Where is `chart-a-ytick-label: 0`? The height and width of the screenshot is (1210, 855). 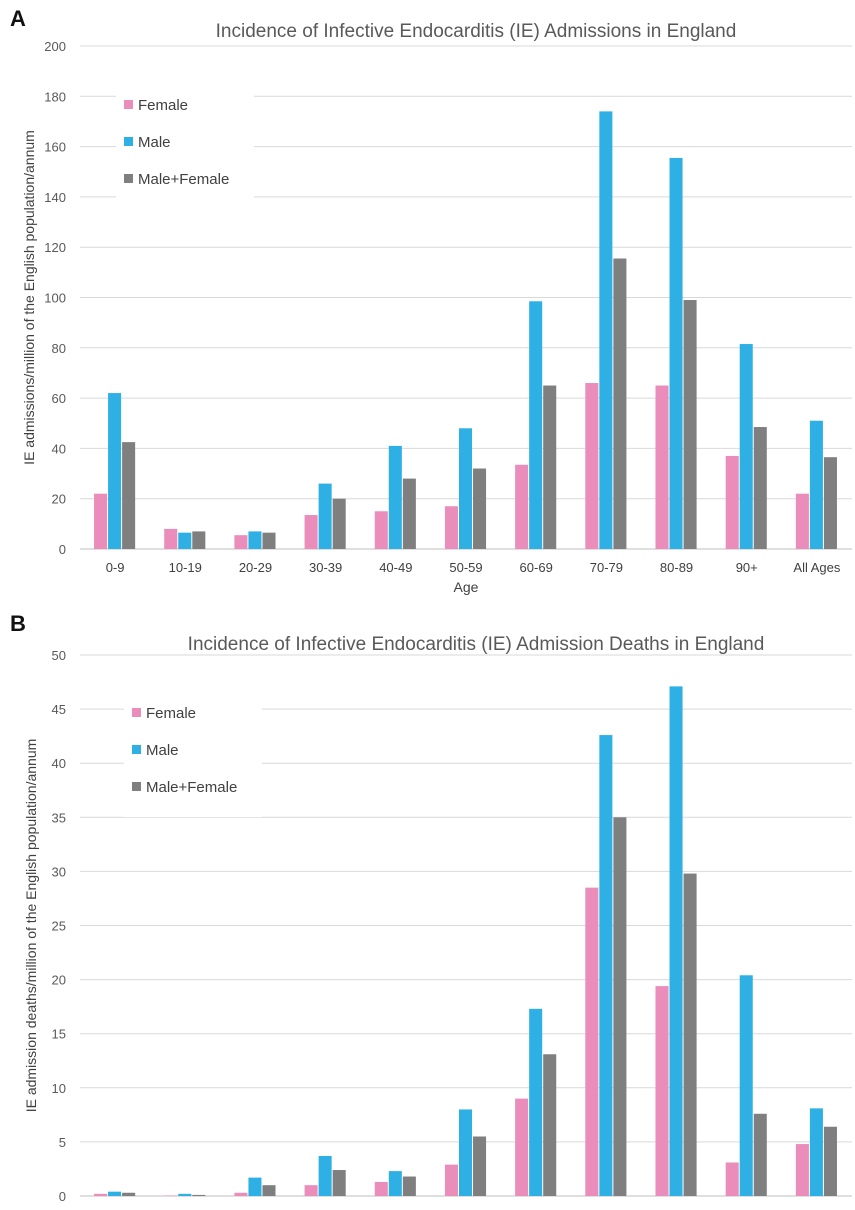
chart-a-ytick-label: 0 is located at coordinates (62, 549).